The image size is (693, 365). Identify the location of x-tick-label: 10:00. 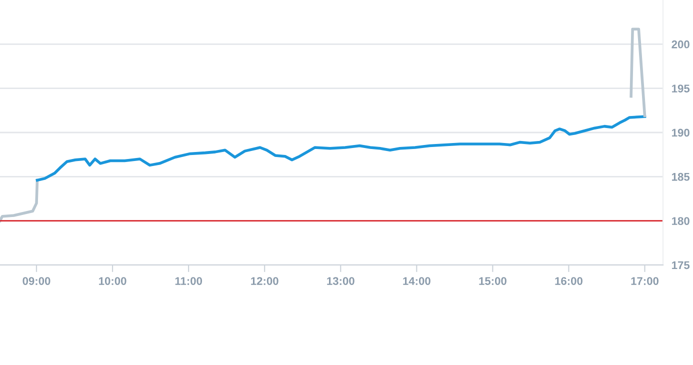
(112, 281).